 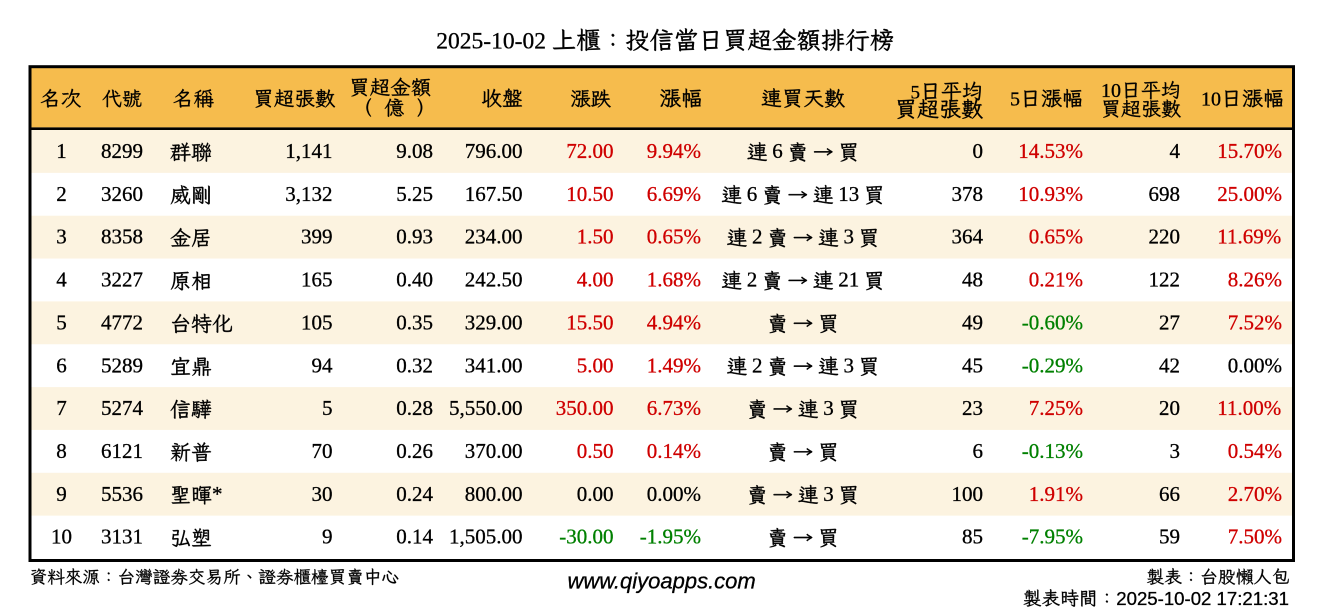 I want to click on svg-text: 0.35, so click(x=414, y=322).